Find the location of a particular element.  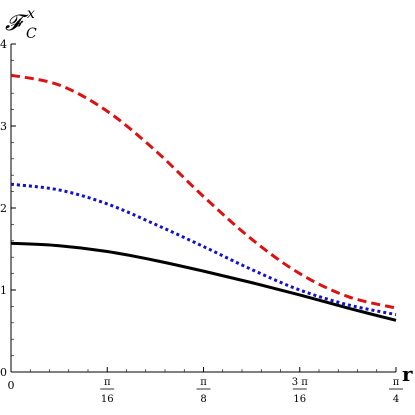

x-tick-label: 0 is located at coordinates (11, 385).